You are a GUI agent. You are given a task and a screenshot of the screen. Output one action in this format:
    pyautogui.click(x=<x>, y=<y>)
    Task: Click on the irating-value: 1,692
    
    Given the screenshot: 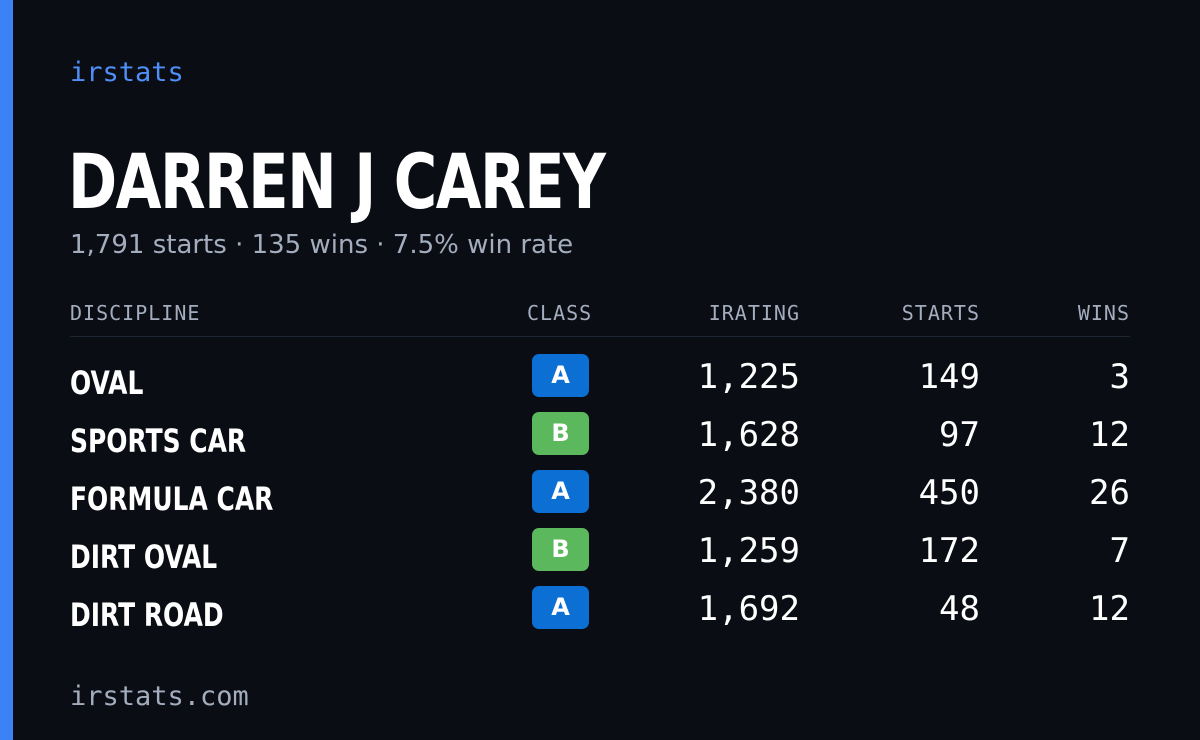 What is the action you would take?
    pyautogui.click(x=748, y=609)
    